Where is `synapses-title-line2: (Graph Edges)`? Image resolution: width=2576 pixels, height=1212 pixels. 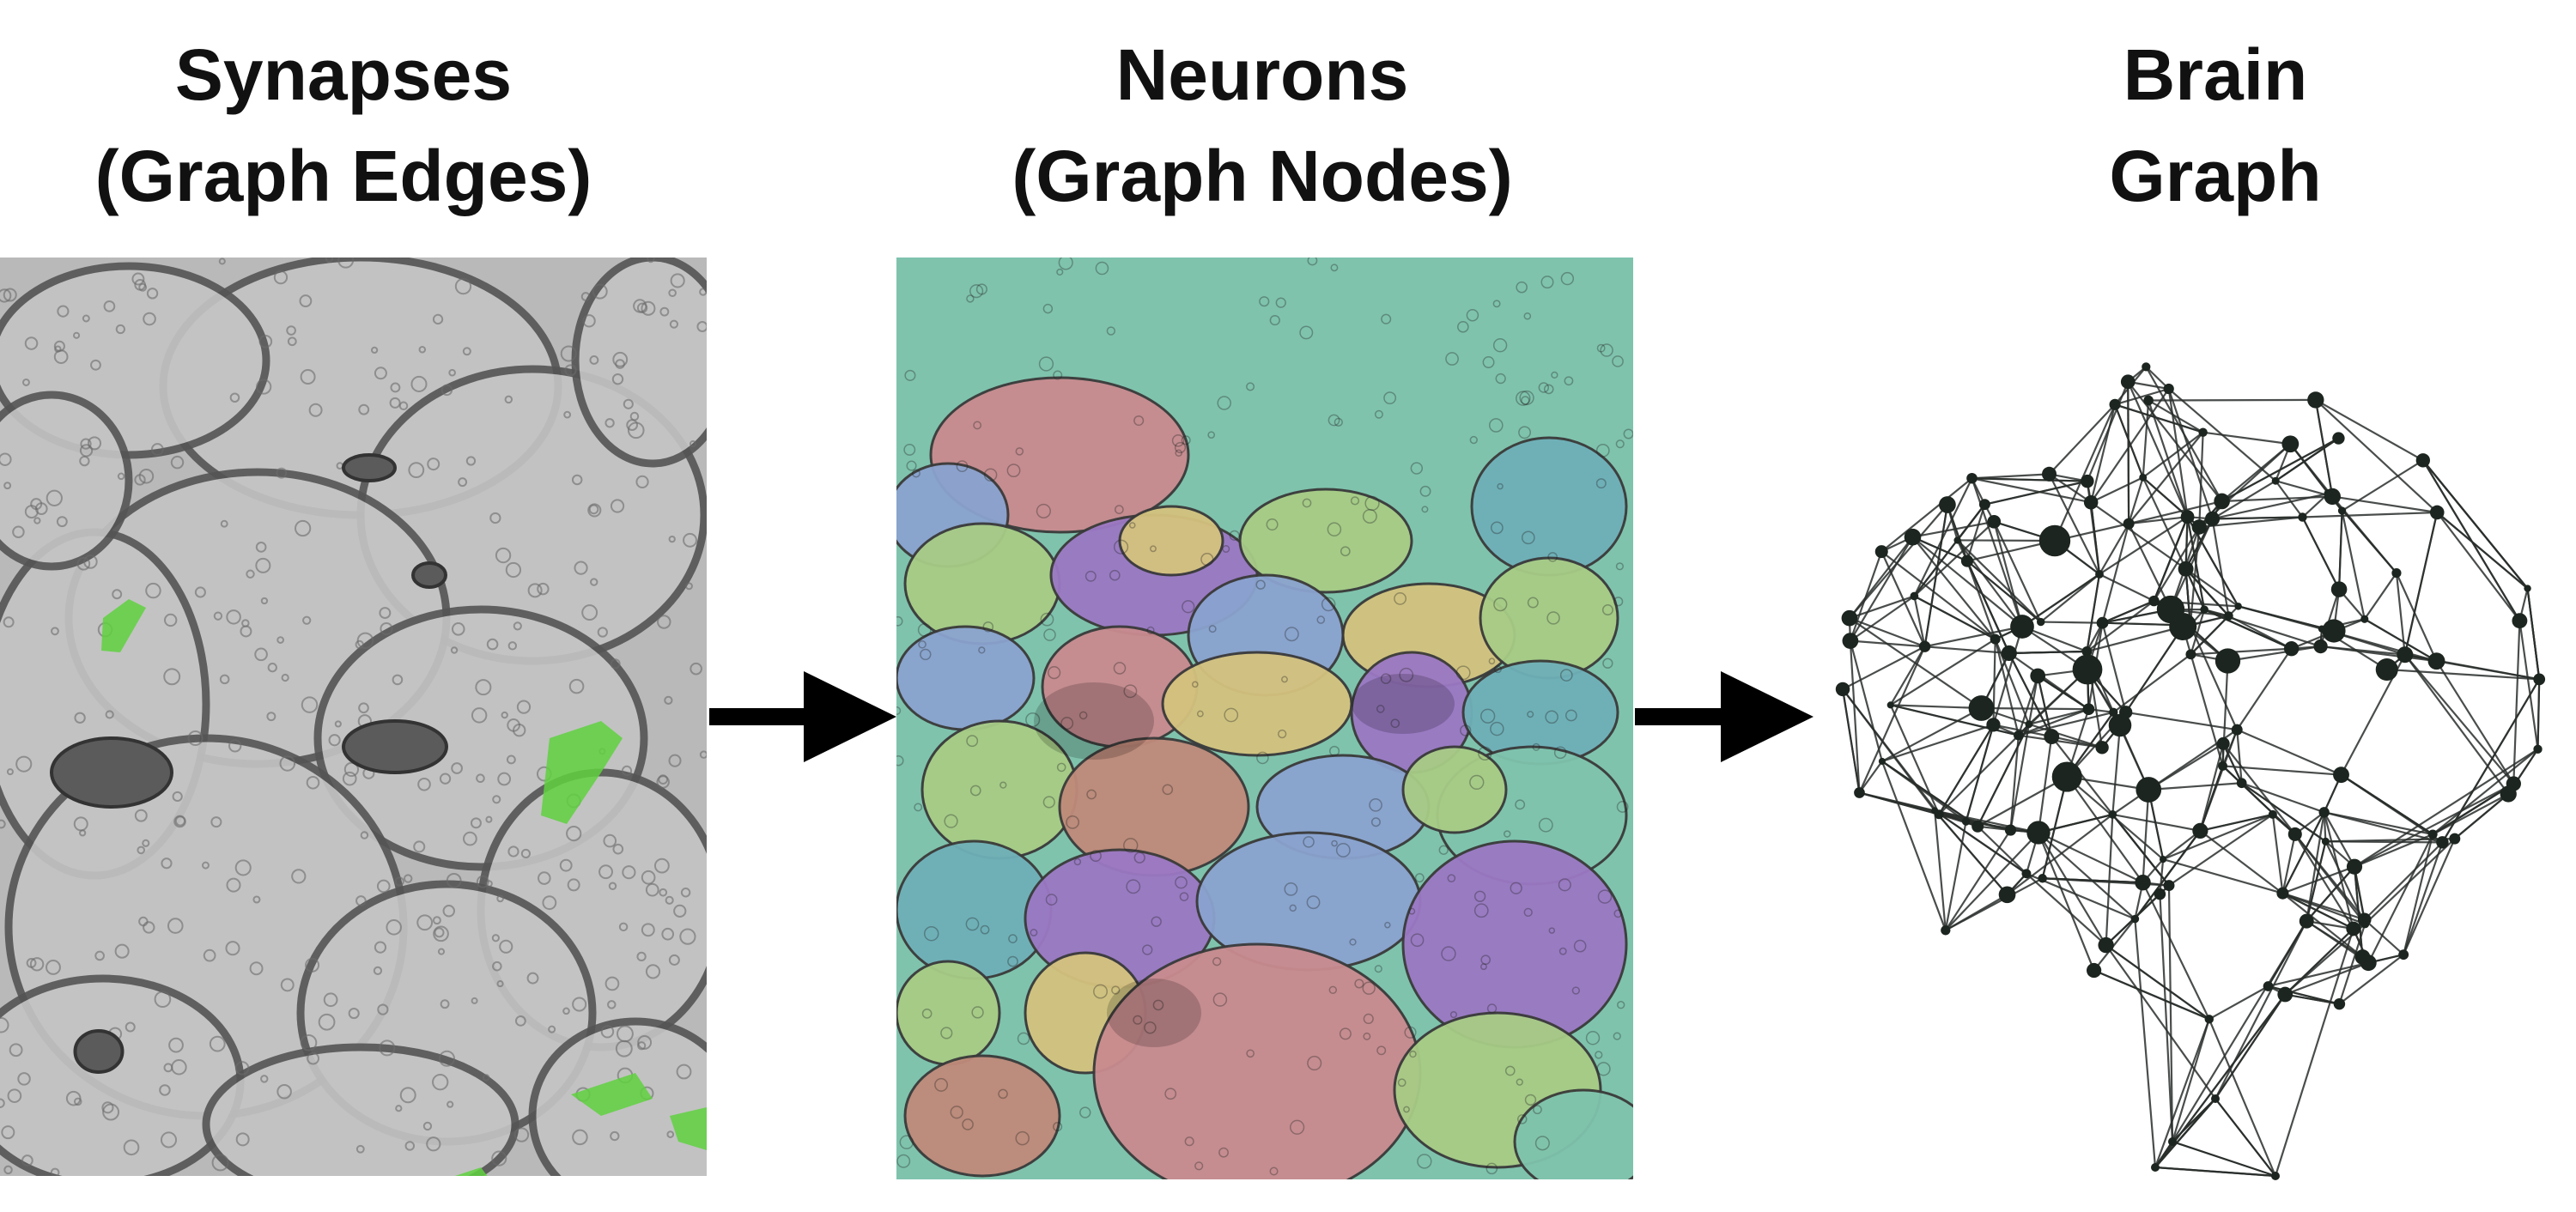
synapses-title-line2: (Graph Edges) is located at coordinates (343, 176).